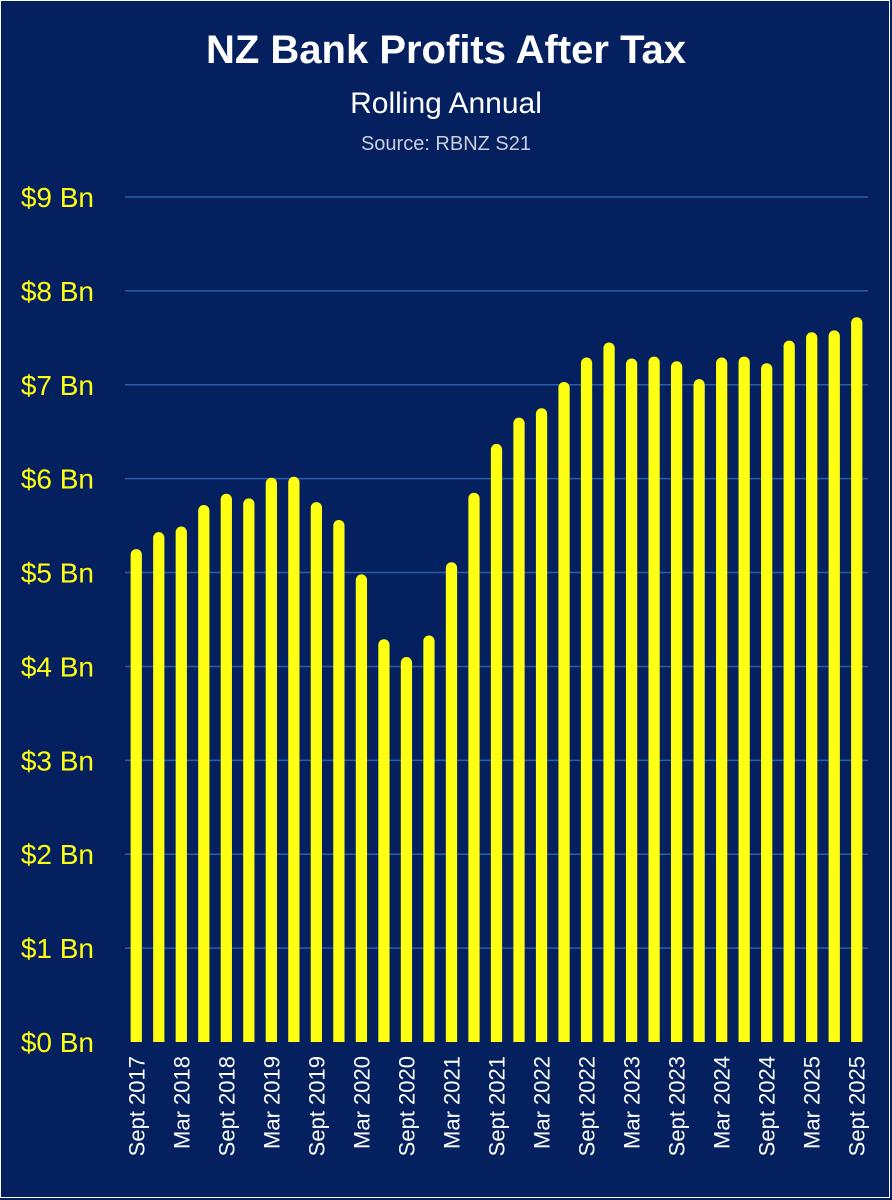 This screenshot has height=1200, width=892. I want to click on y-tick-label: $6 Bn, so click(57, 479).